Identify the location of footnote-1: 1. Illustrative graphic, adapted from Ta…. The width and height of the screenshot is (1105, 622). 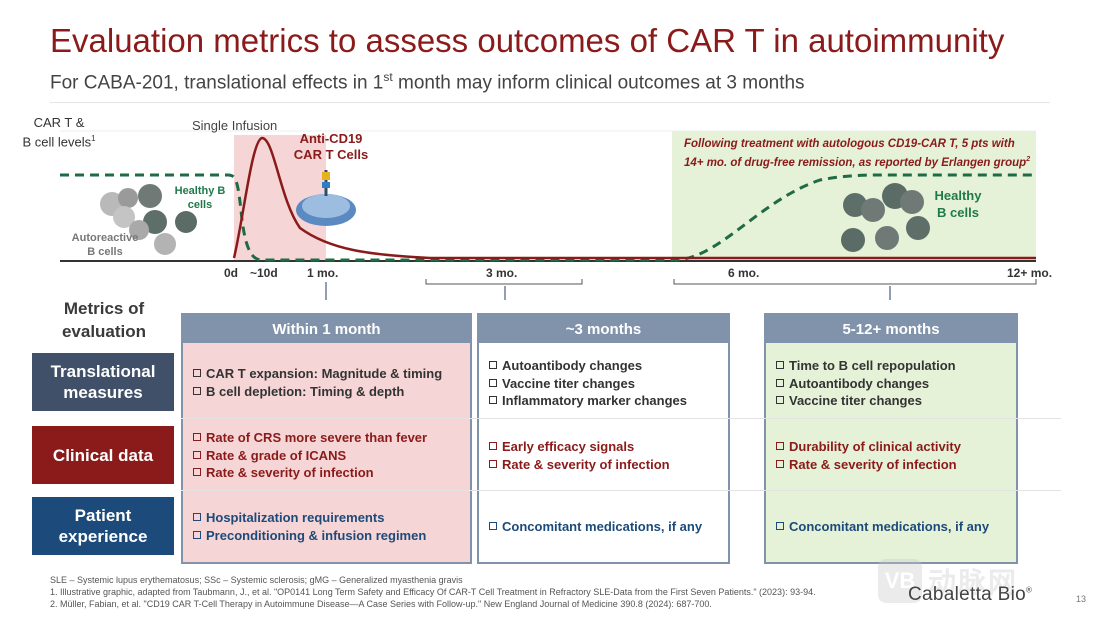
(433, 592).